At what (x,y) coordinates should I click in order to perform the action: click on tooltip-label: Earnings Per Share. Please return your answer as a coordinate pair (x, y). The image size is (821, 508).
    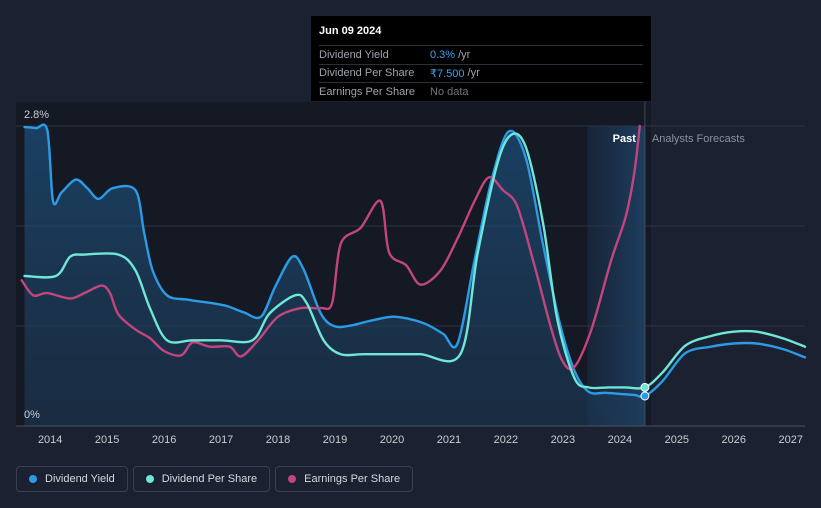
    Looking at the image, I should click on (367, 91).